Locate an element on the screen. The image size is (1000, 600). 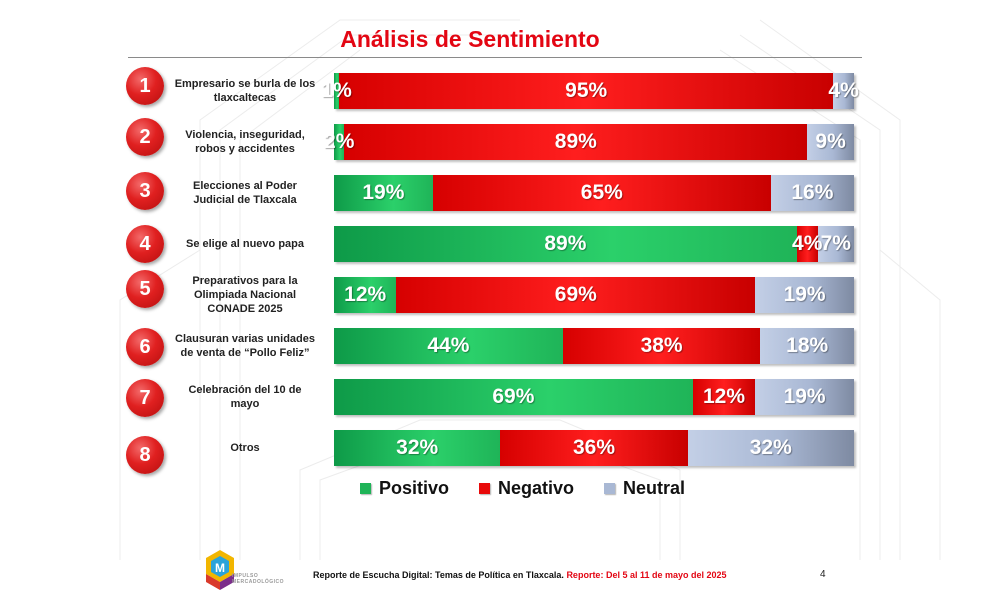
legend-item-neutral: Neutral is located at coordinates (644, 488).